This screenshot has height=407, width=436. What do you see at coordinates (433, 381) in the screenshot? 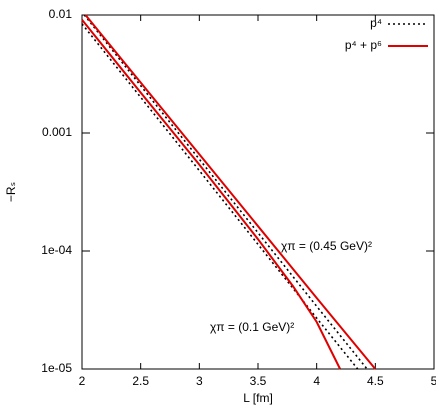
I see `x-tick-label: 5` at bounding box center [433, 381].